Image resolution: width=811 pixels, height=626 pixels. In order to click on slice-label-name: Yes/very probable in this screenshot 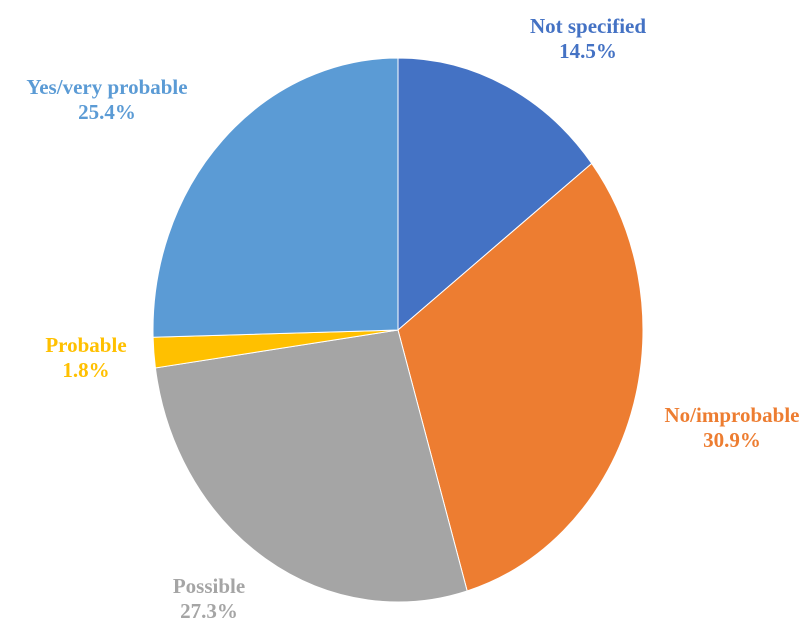, I will do `click(107, 87)`.